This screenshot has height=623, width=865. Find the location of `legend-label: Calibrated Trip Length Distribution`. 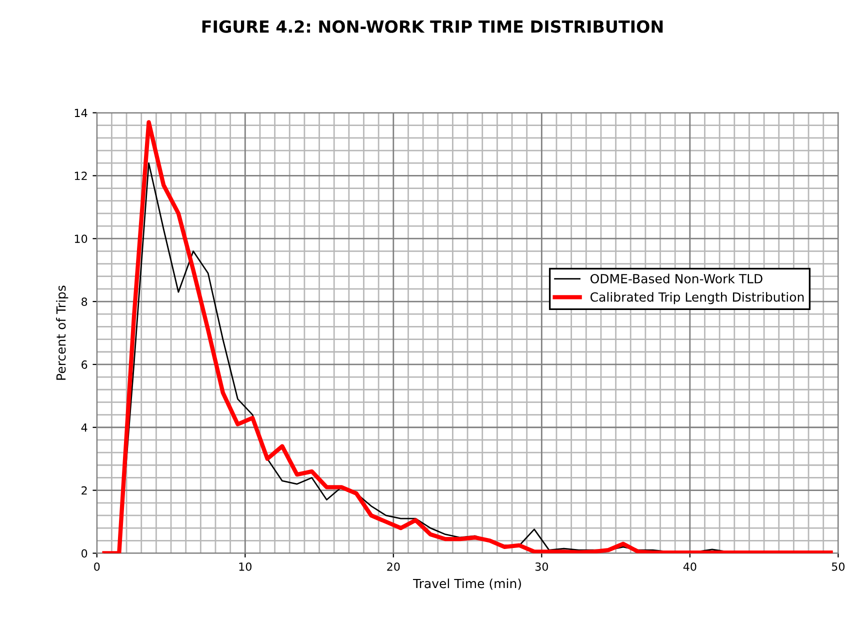

legend-label: Calibrated Trip Length Distribution is located at coordinates (697, 298).